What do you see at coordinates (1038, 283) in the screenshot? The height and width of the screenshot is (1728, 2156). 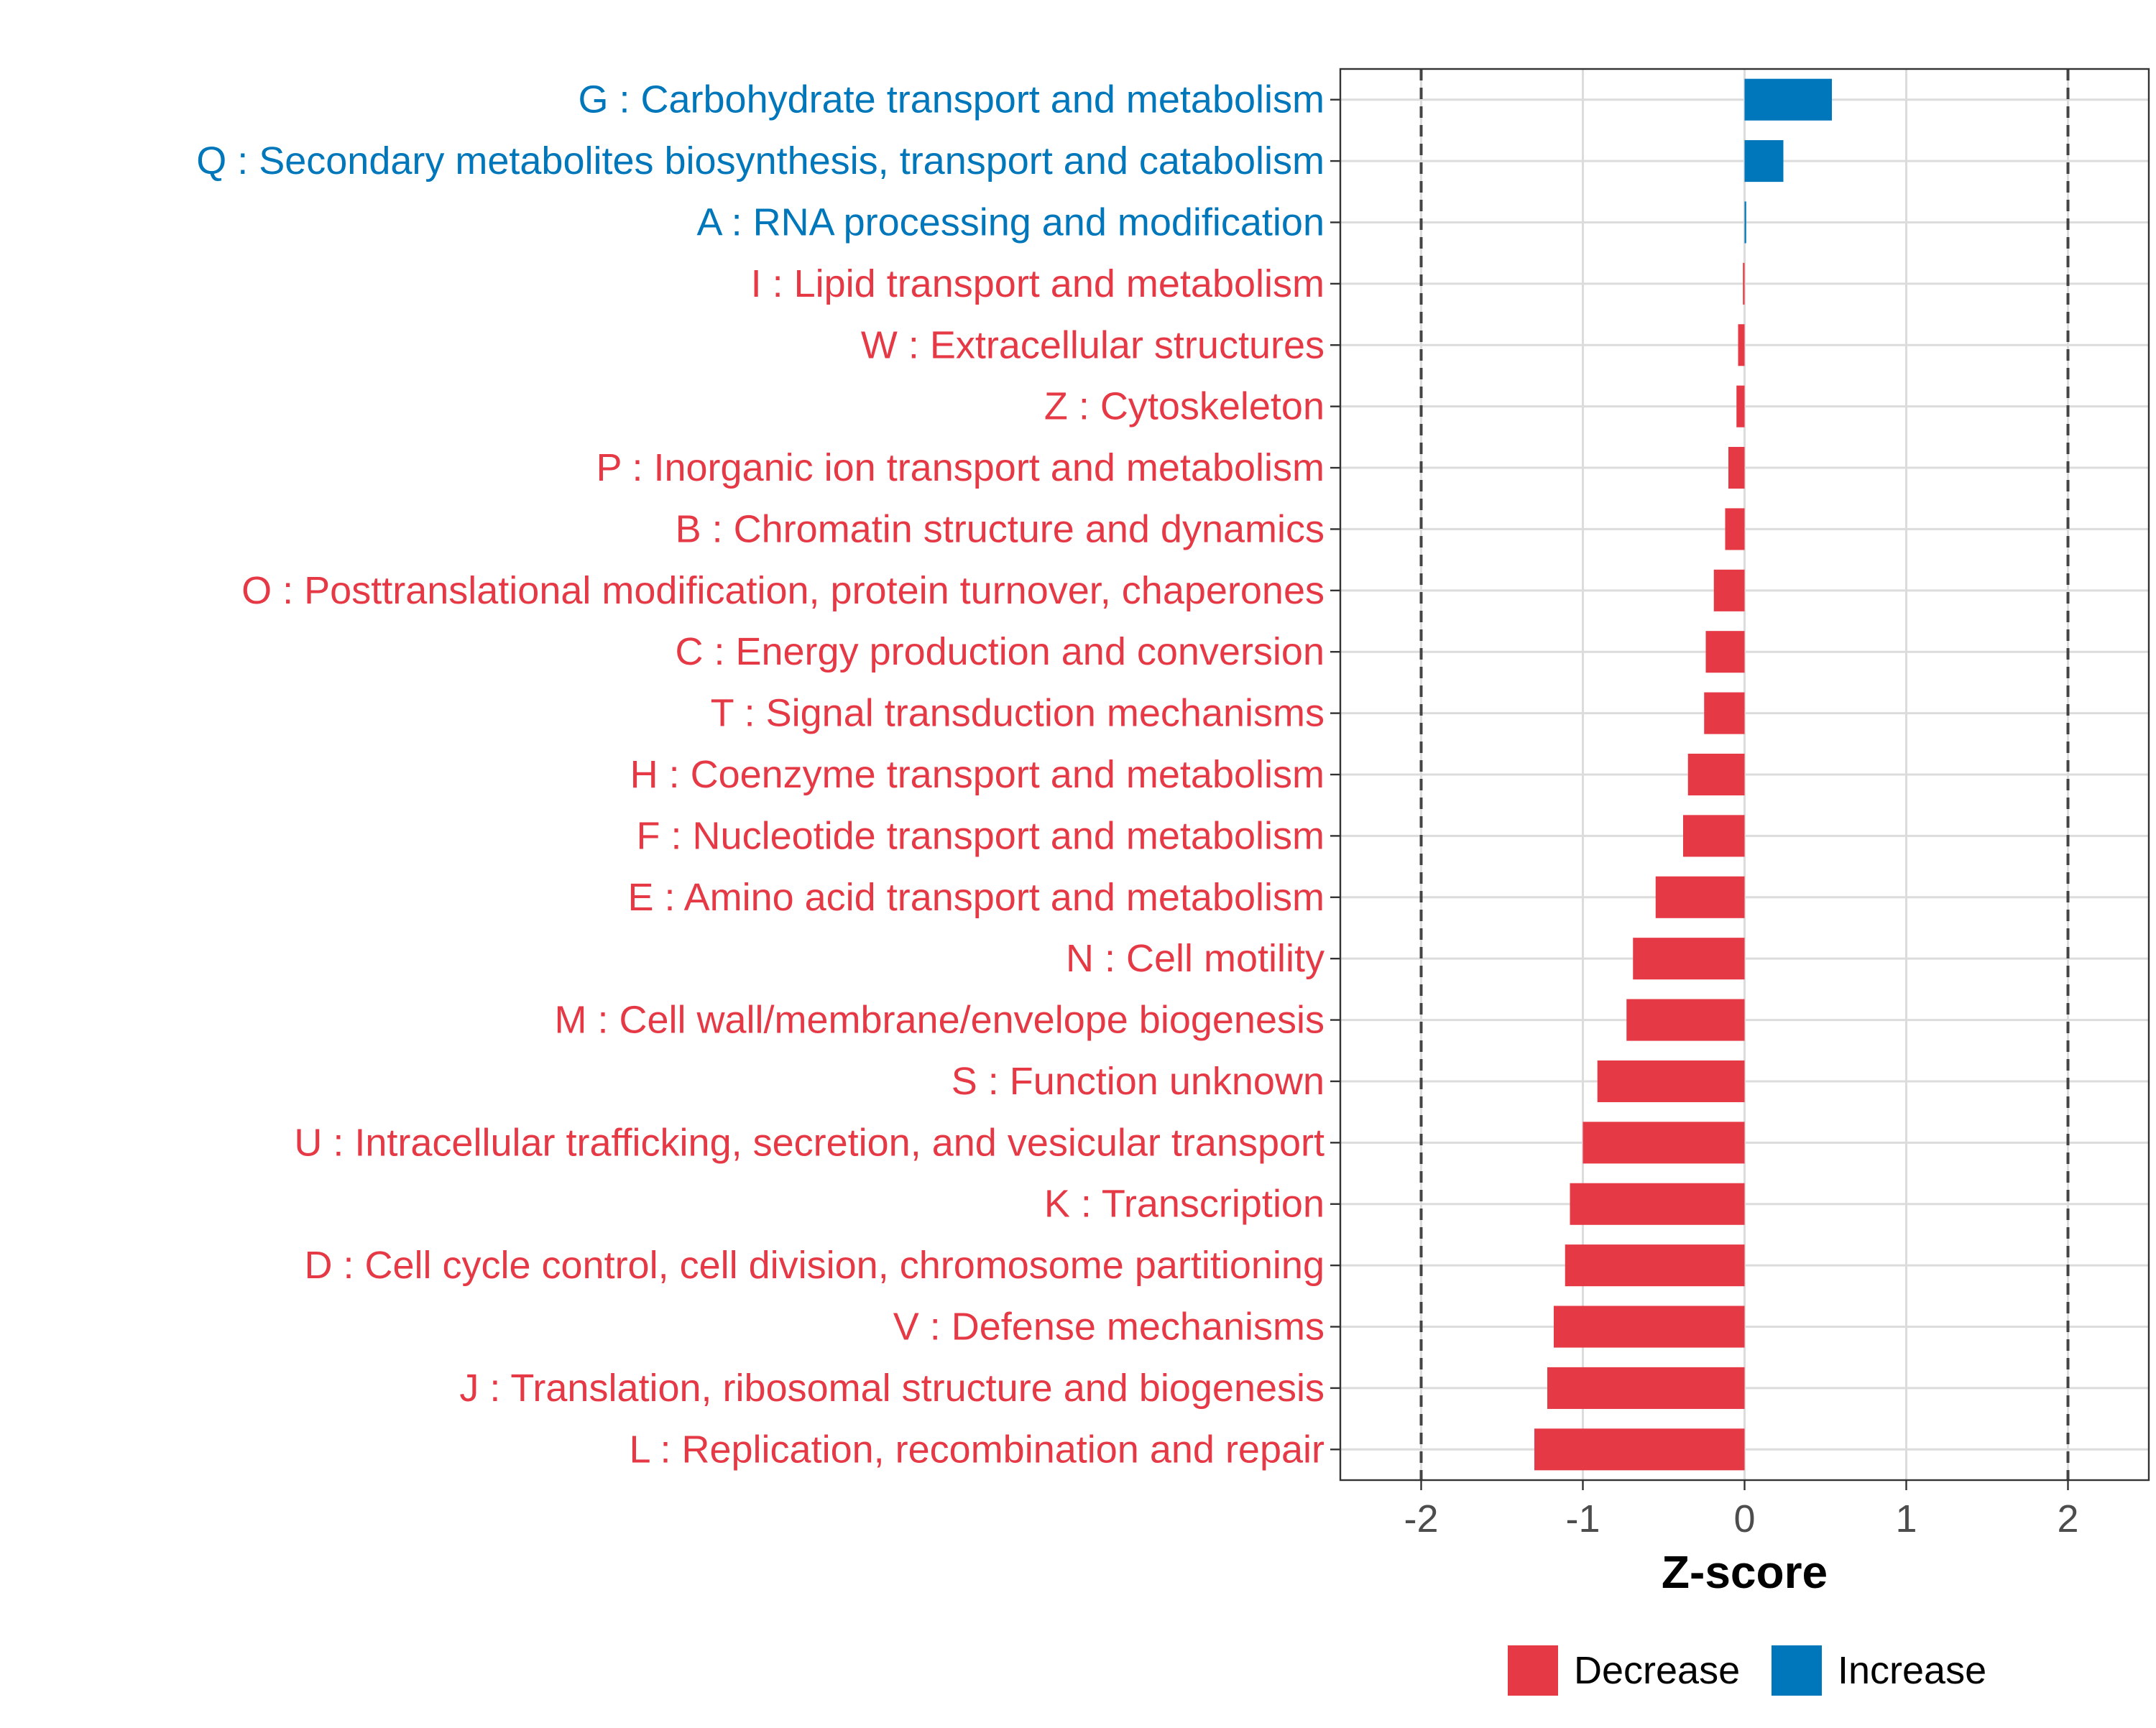 I see `category-label: I : Lipid transport and metabolism` at bounding box center [1038, 283].